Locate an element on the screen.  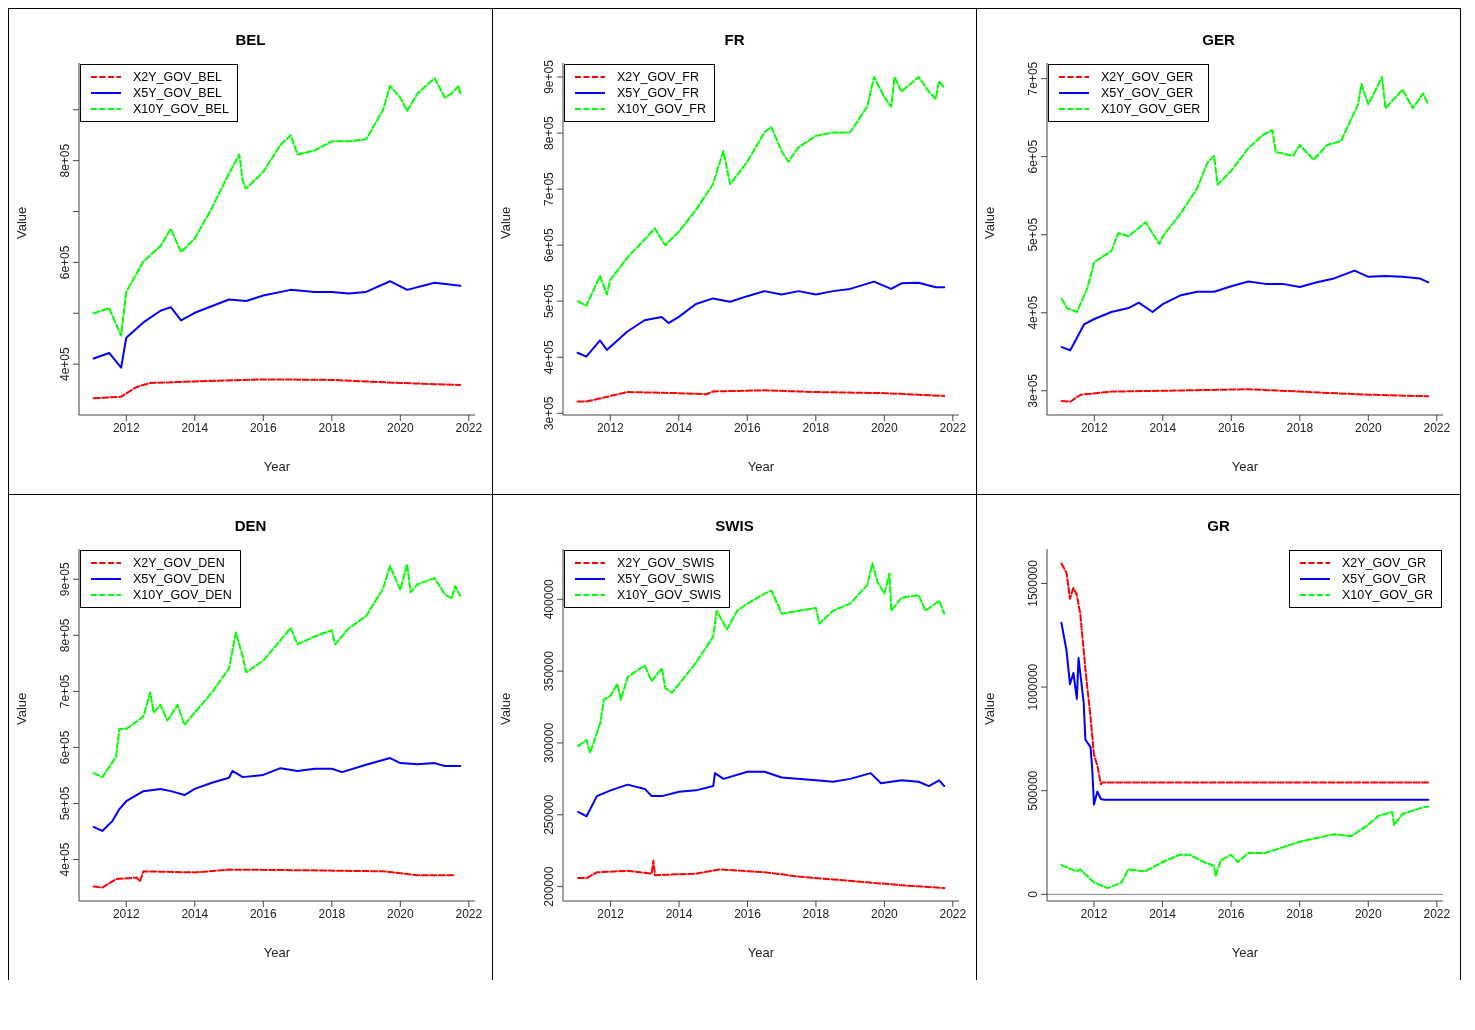
y-tick-label: 400000 is located at coordinates (549, 599).